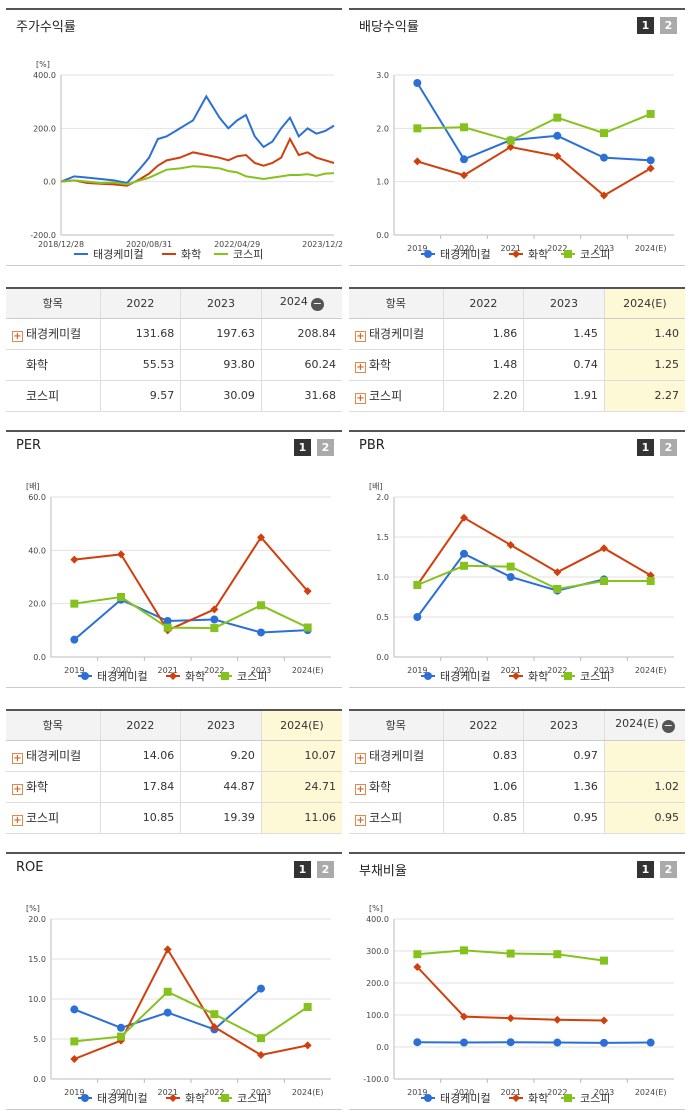 This screenshot has width=691, height=1115. I want to click on y-tick-label: 15.0, so click(37, 959).